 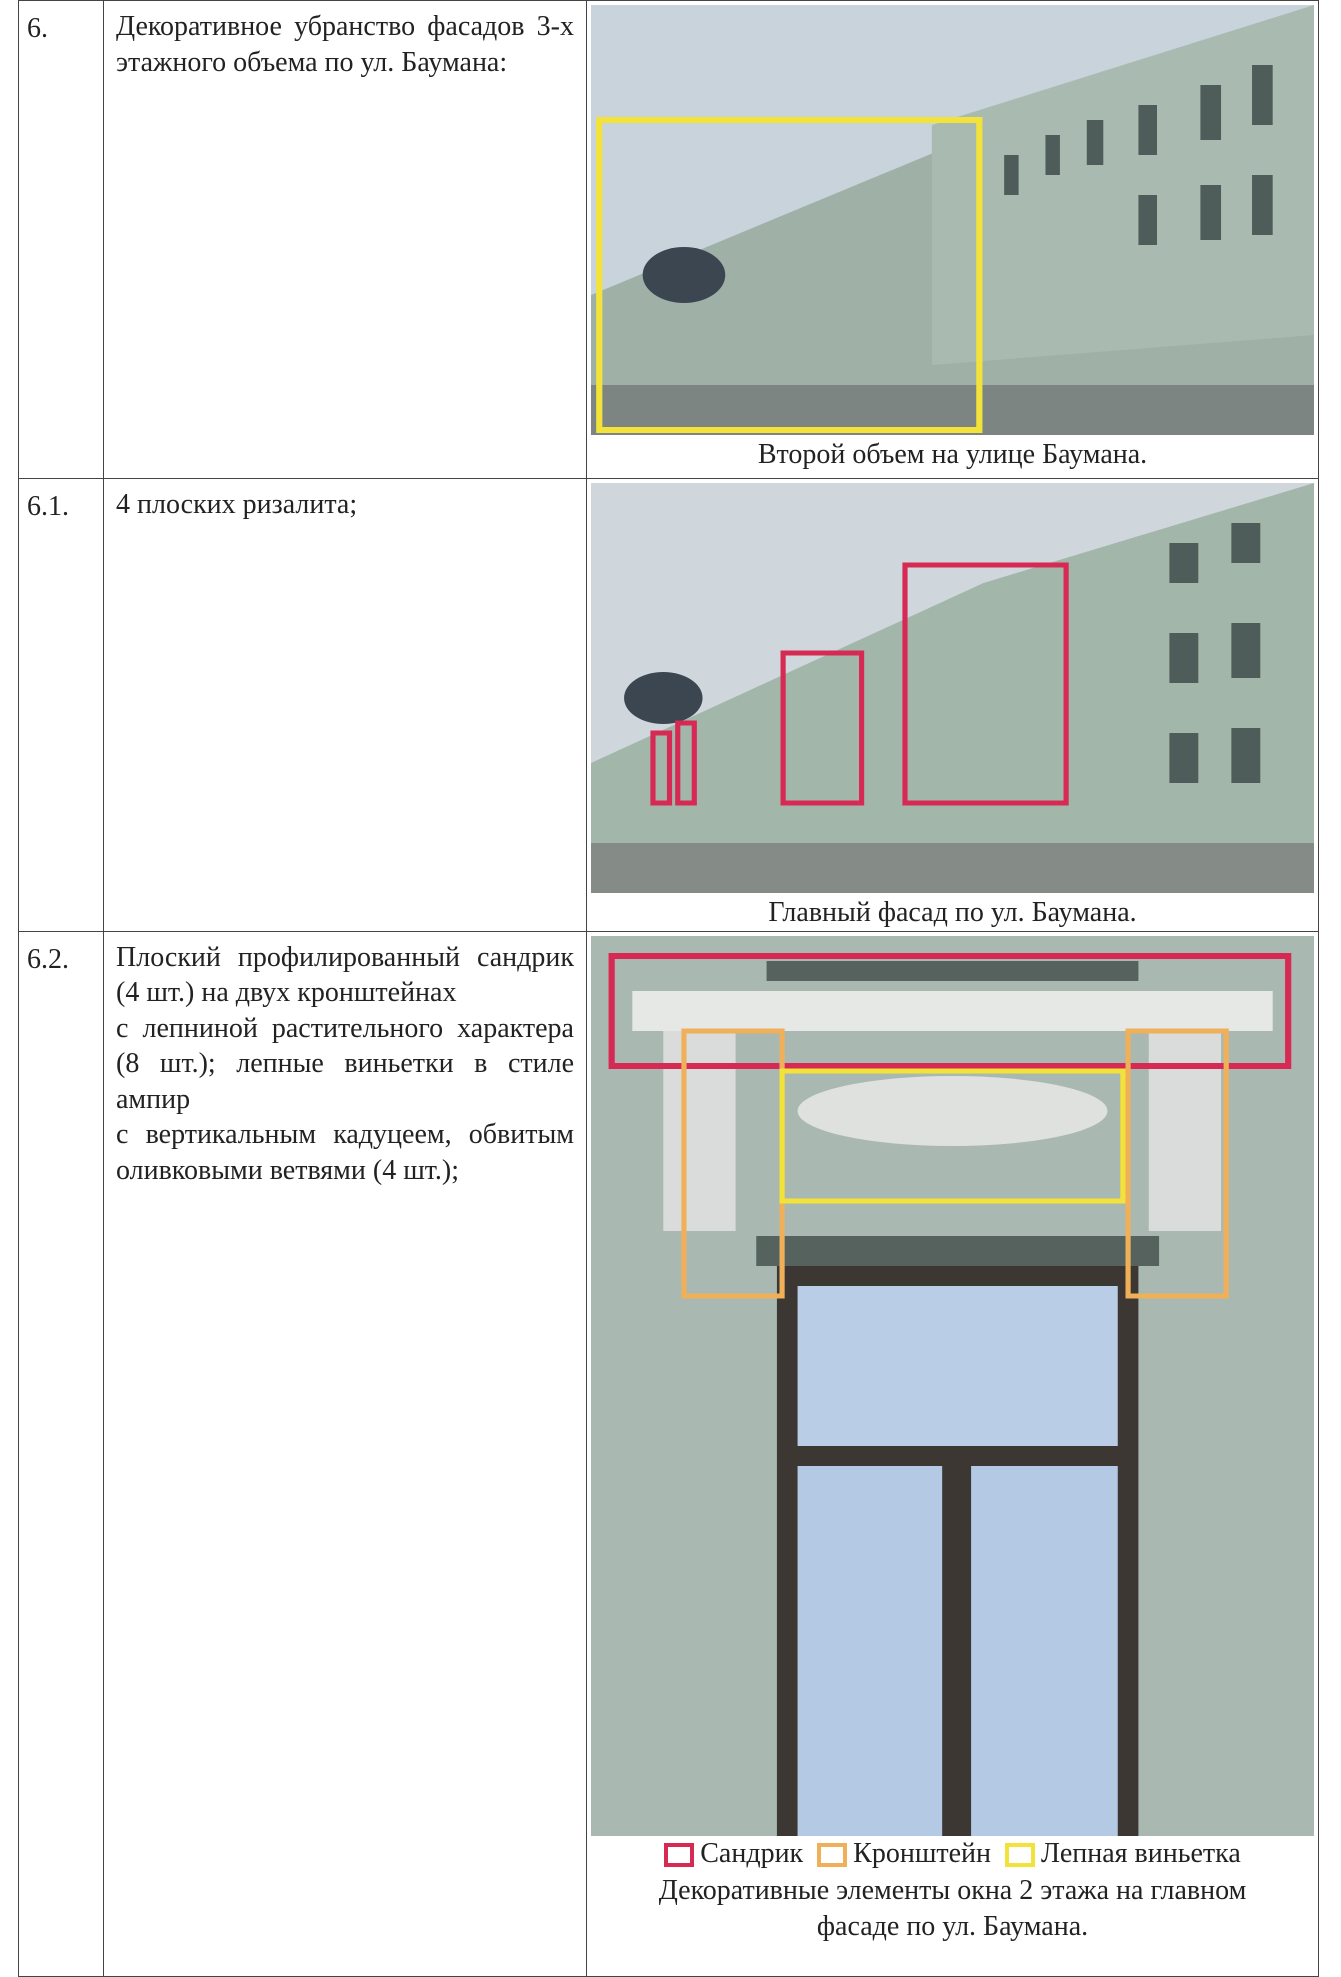 What do you see at coordinates (752, 1853) in the screenshot?
I see `legend-label: Сандрик` at bounding box center [752, 1853].